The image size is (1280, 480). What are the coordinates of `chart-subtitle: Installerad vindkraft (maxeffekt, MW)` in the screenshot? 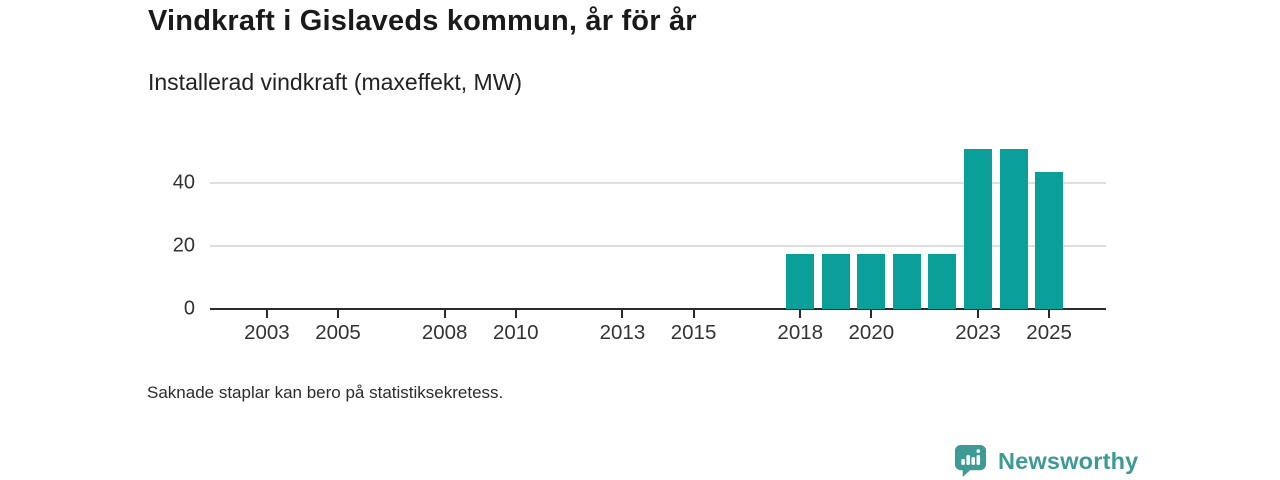 It's located at (335, 82).